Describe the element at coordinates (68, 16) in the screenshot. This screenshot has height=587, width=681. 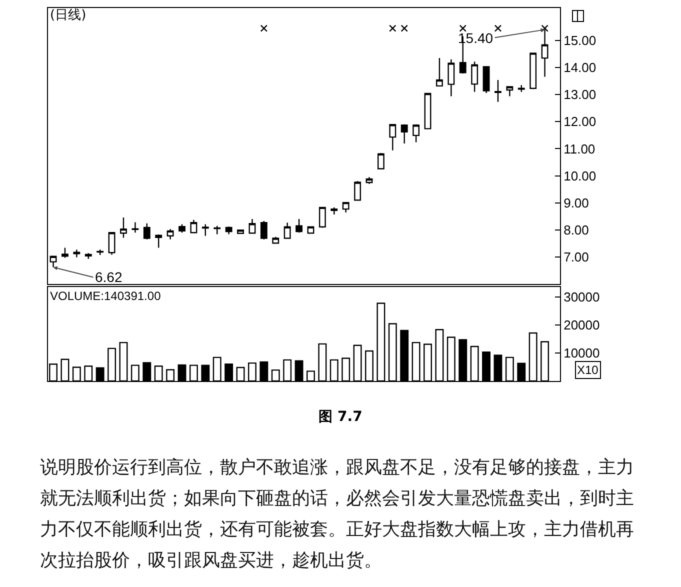
I see `chart-title: (日线)` at that location.